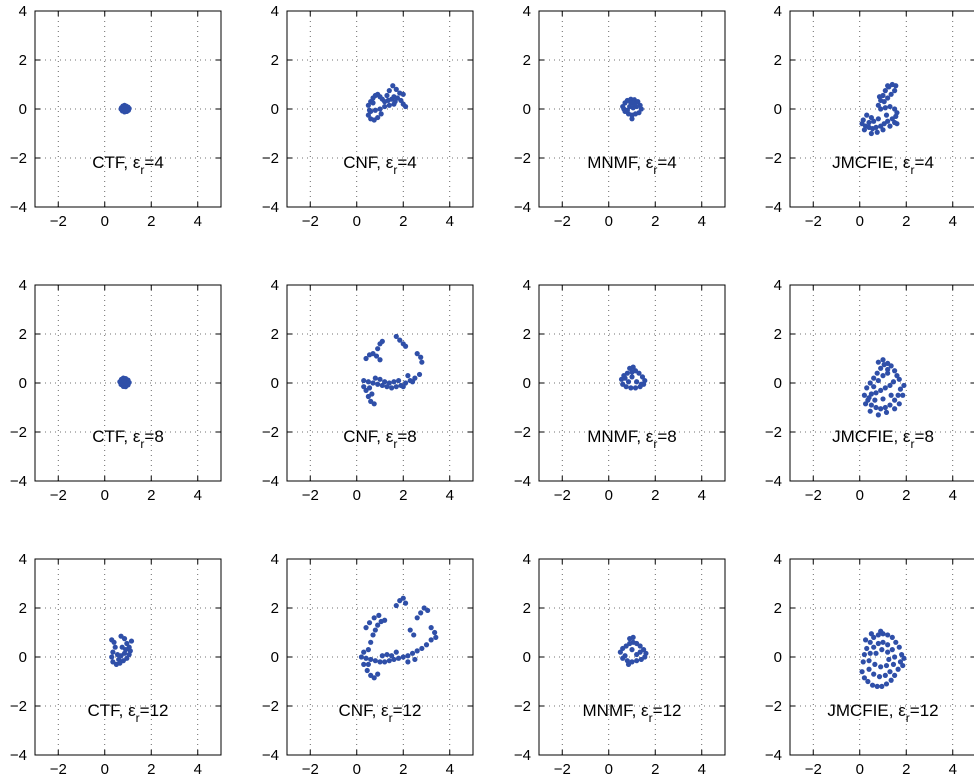 The width and height of the screenshot is (974, 782). I want to click on panel-label: CNF, εr=12, so click(380, 713).